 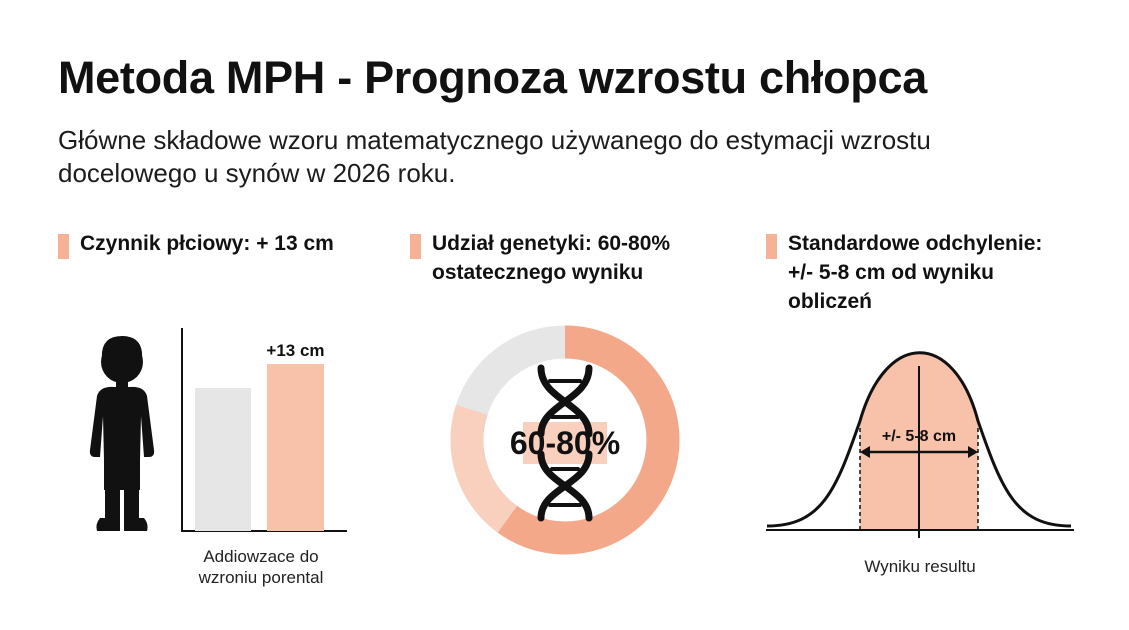 What do you see at coordinates (919, 452) in the screenshot?
I see `range-arrow` at bounding box center [919, 452].